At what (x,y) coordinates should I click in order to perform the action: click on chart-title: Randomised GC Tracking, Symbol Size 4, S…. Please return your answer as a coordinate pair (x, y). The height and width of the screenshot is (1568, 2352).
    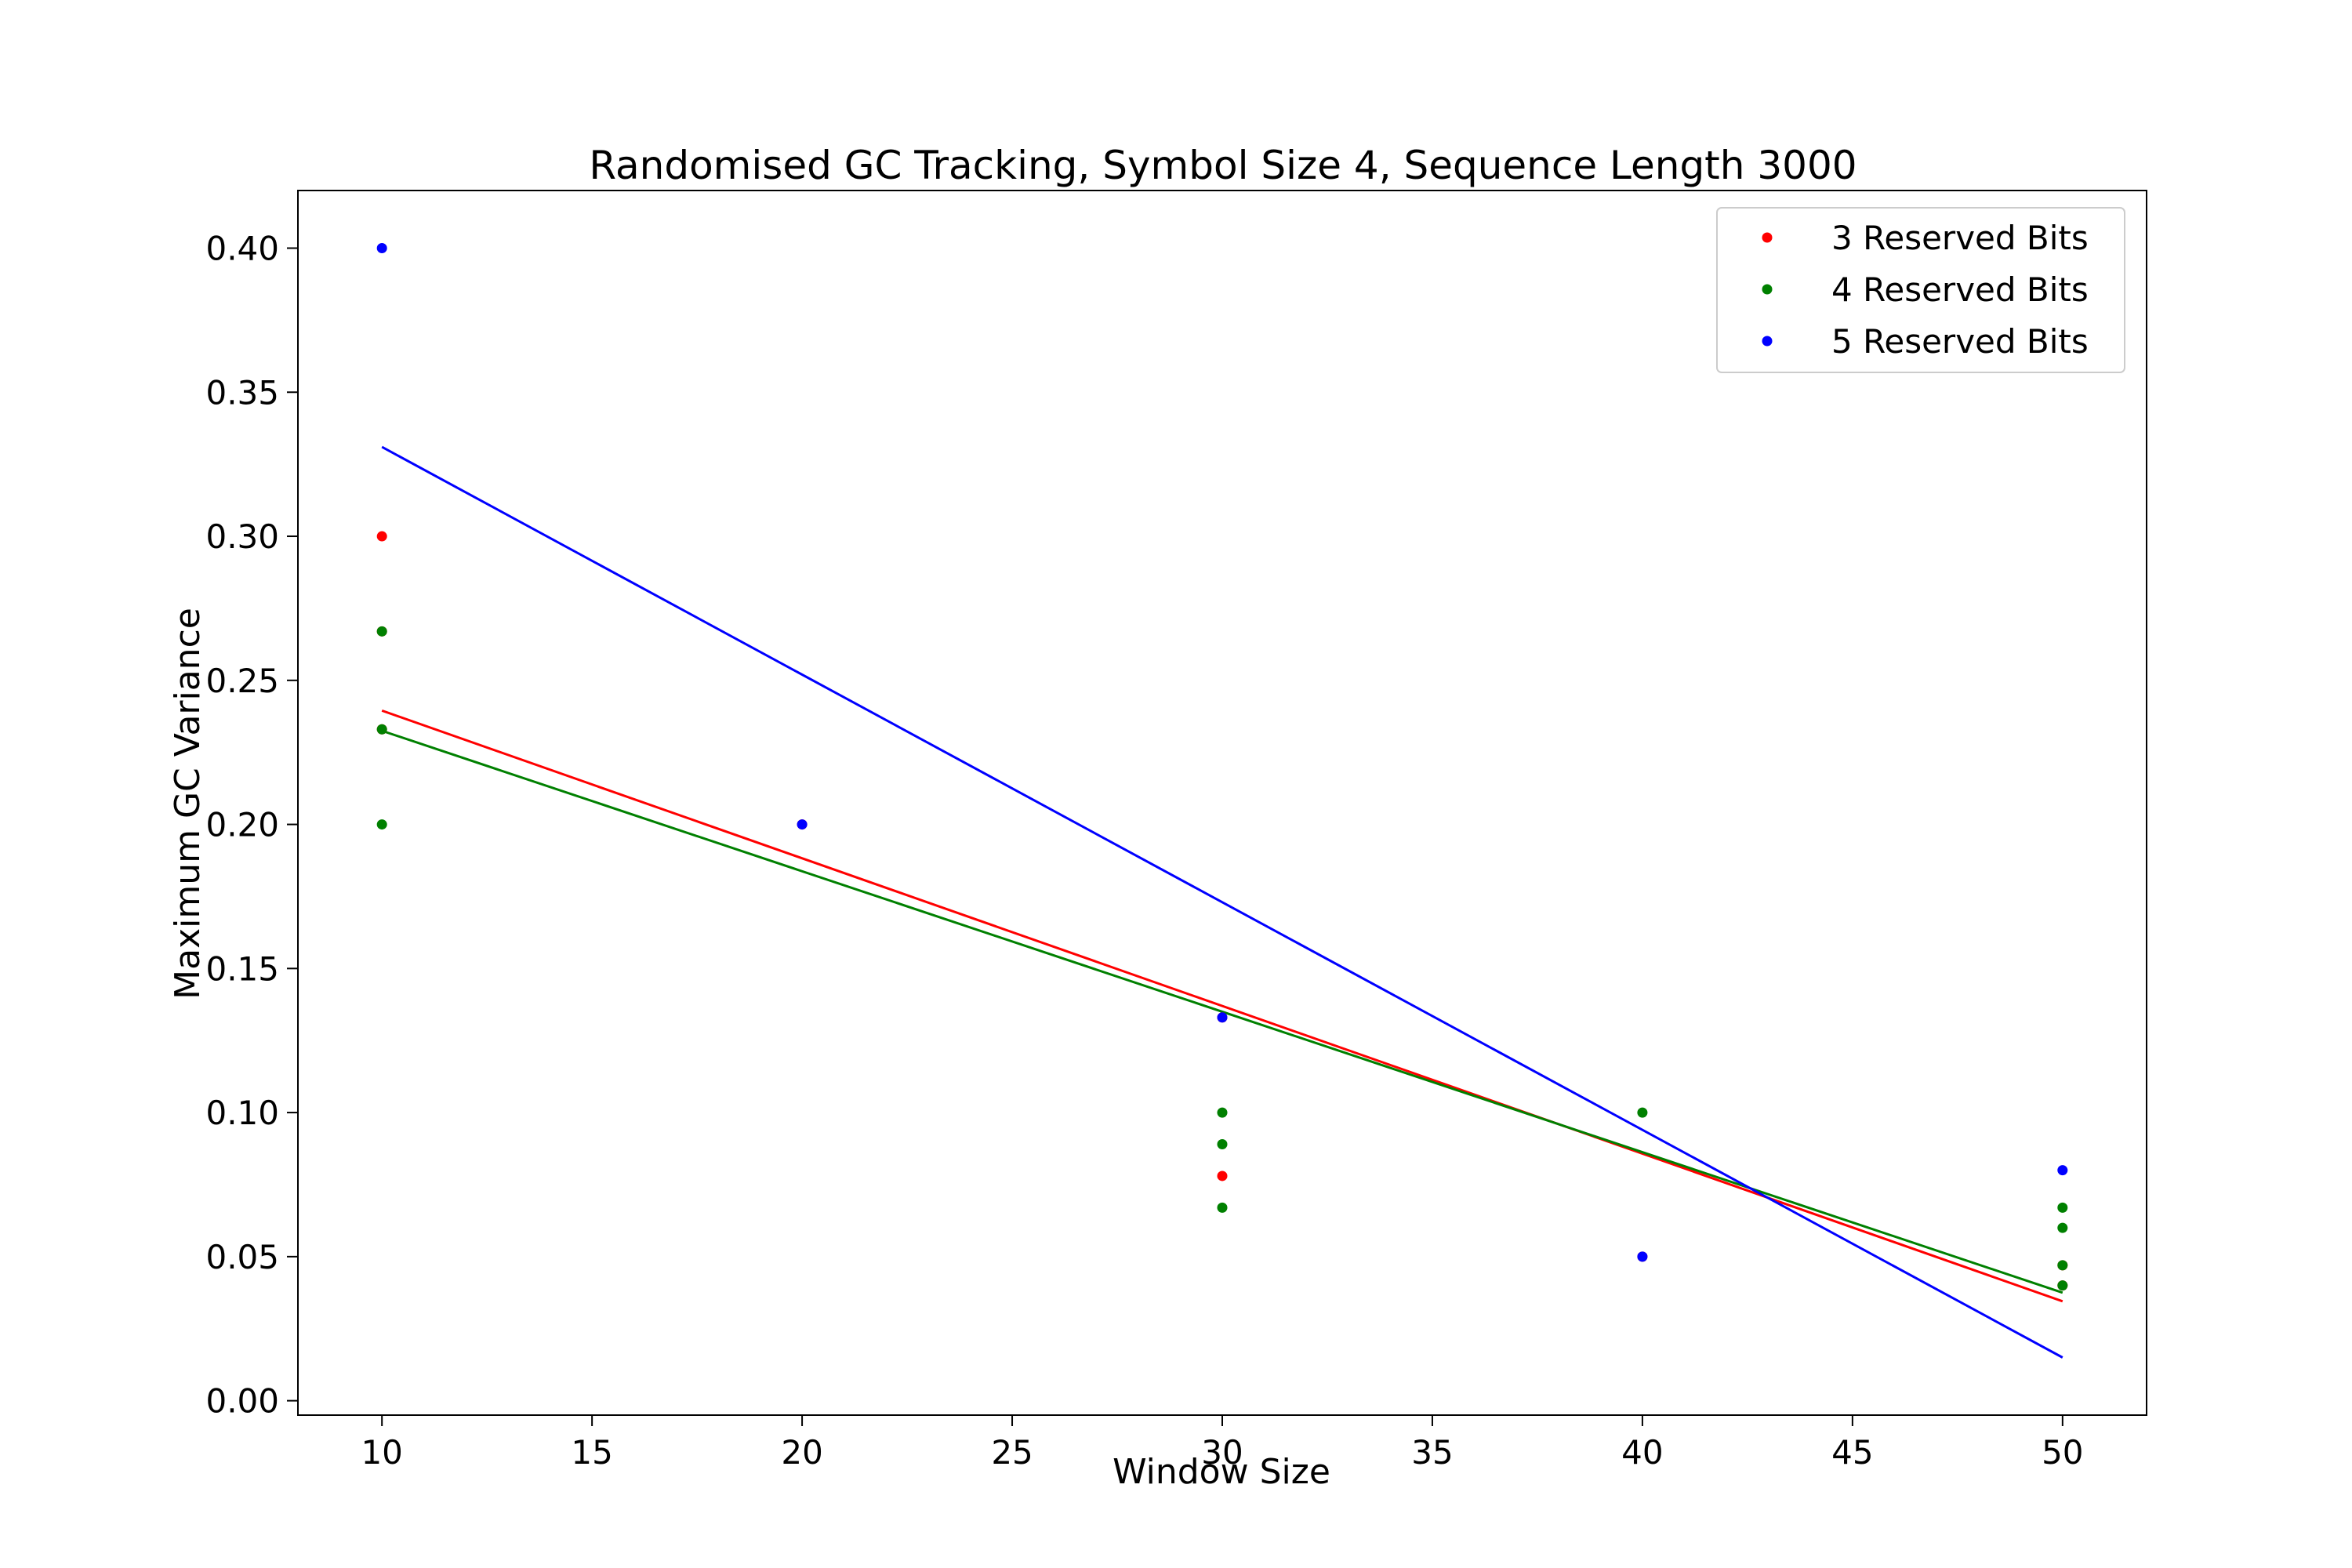
    Looking at the image, I should click on (1223, 165).